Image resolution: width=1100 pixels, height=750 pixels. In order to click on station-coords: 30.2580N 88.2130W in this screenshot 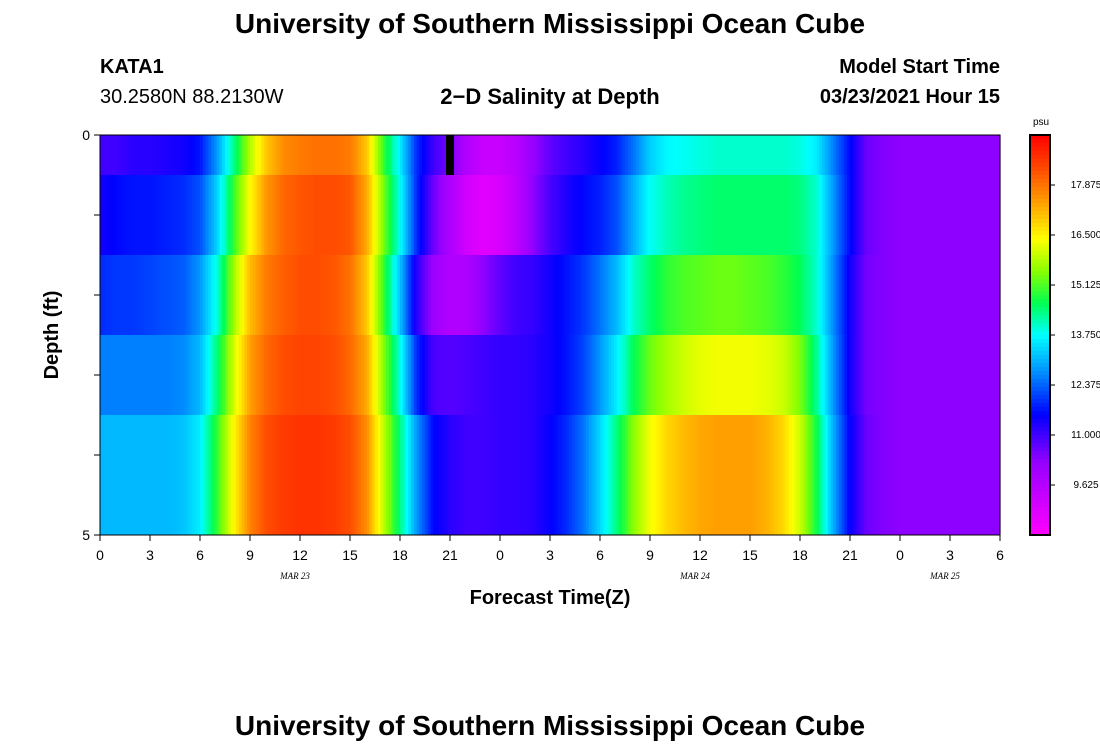, I will do `click(192, 97)`.